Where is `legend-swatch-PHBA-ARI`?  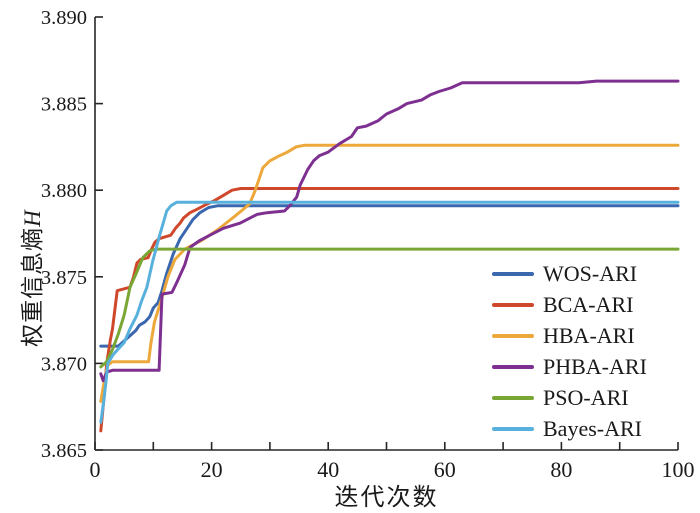 legend-swatch-PHBA-ARI is located at coordinates (513, 366).